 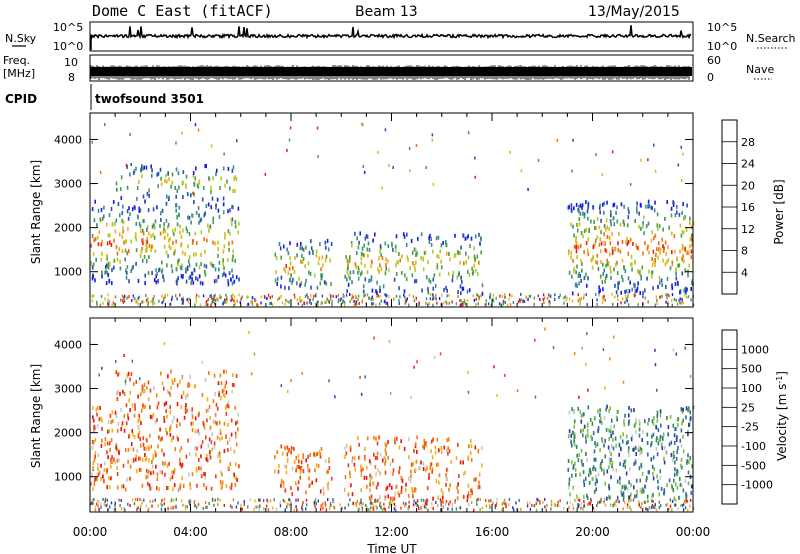 I want to click on nsky-trace, so click(x=391, y=37).